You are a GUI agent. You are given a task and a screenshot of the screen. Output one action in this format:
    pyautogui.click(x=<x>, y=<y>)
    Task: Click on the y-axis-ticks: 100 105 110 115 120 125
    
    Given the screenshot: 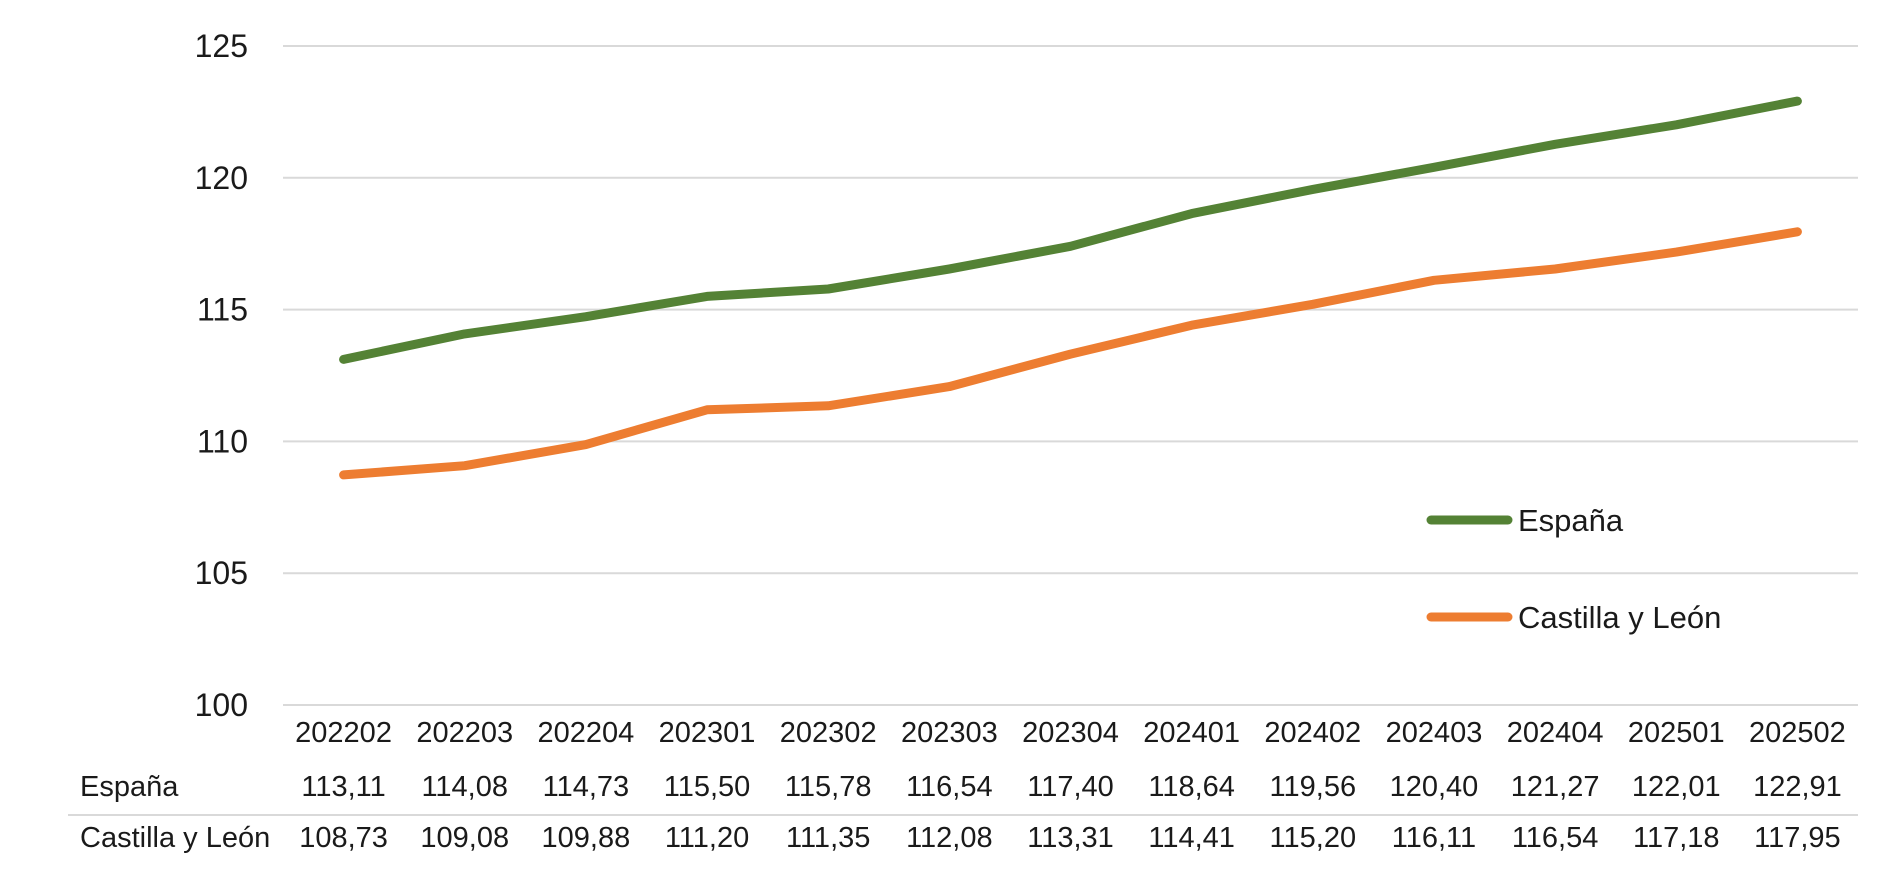 What is the action you would take?
    pyautogui.click(x=221, y=375)
    